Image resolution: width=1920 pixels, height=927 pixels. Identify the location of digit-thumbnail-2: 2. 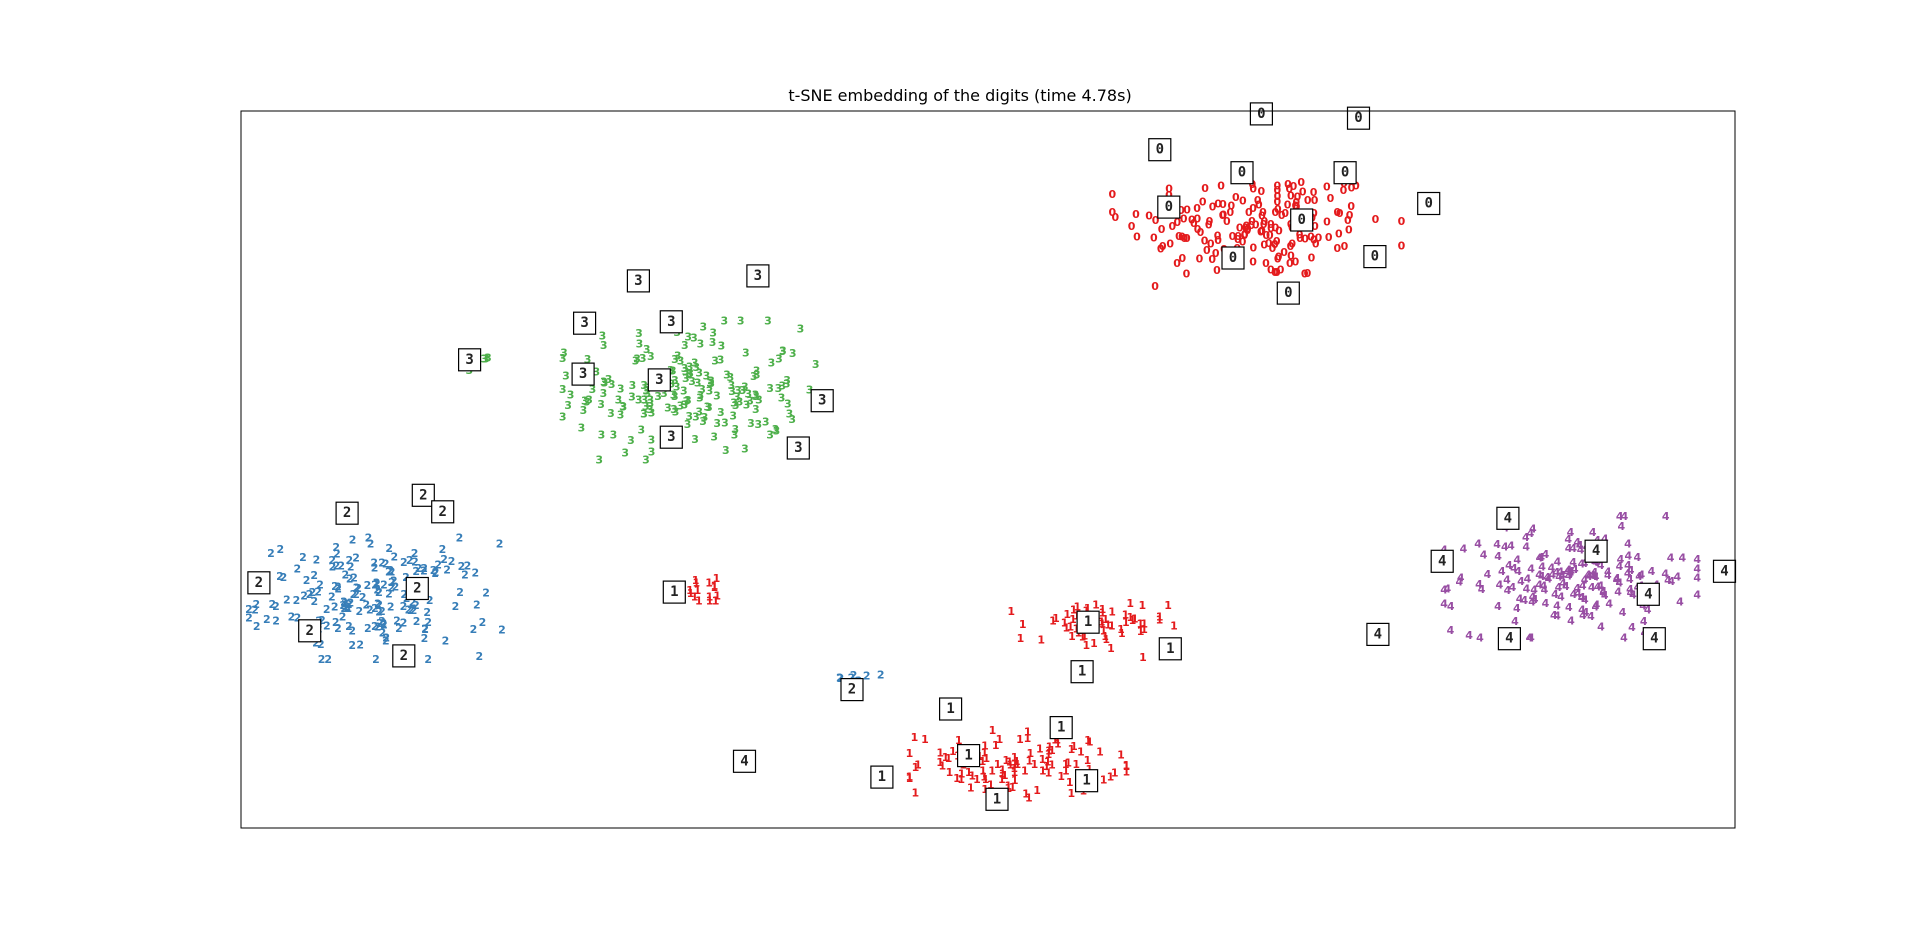
(443, 512).